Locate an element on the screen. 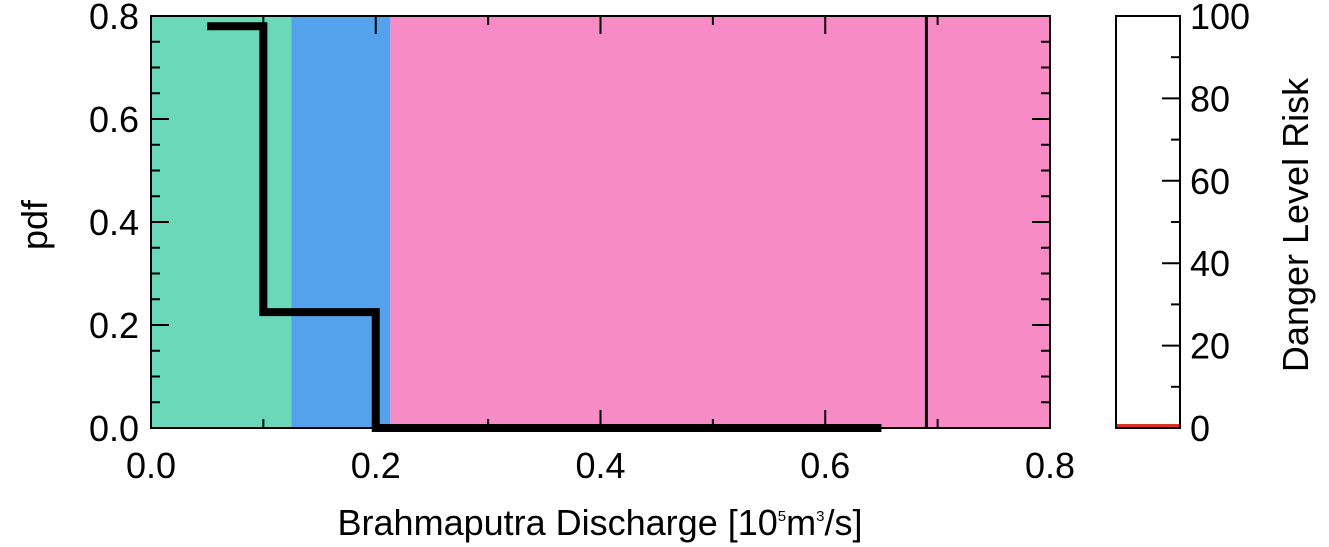  risk-tick-label: 0 is located at coordinates (1200, 428).